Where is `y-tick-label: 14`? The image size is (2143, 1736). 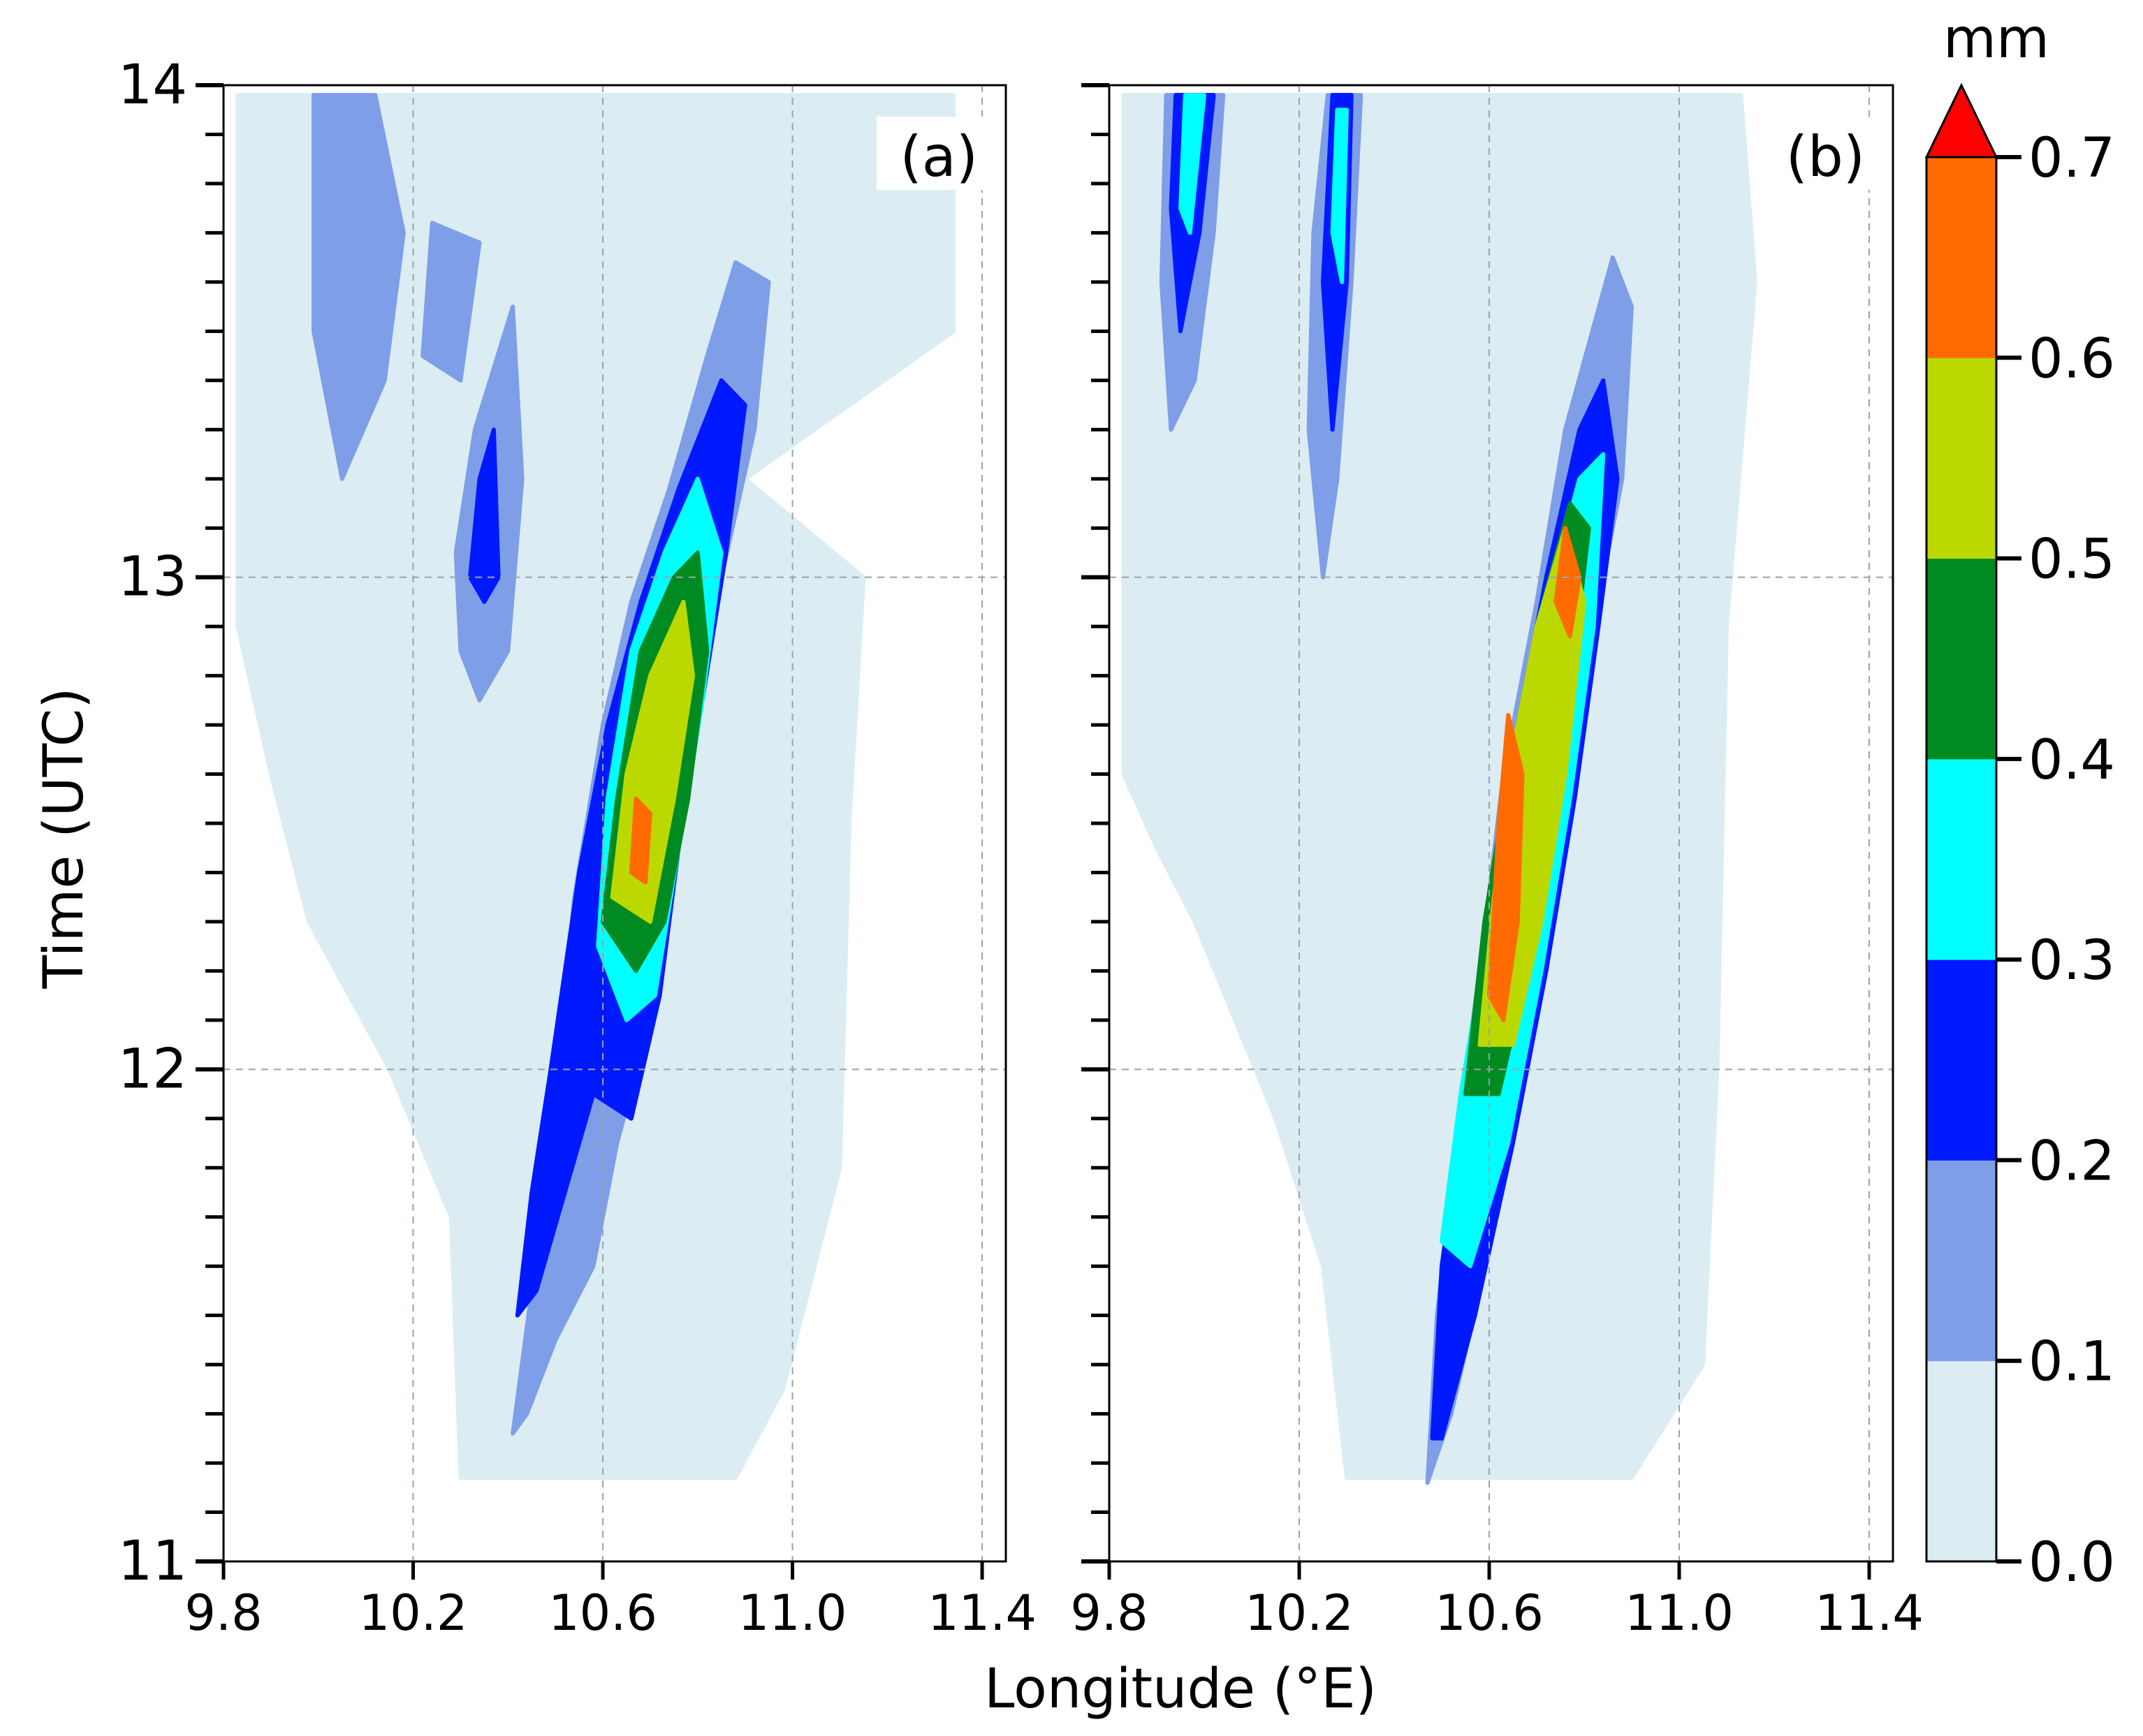 y-tick-label: 14 is located at coordinates (152, 85).